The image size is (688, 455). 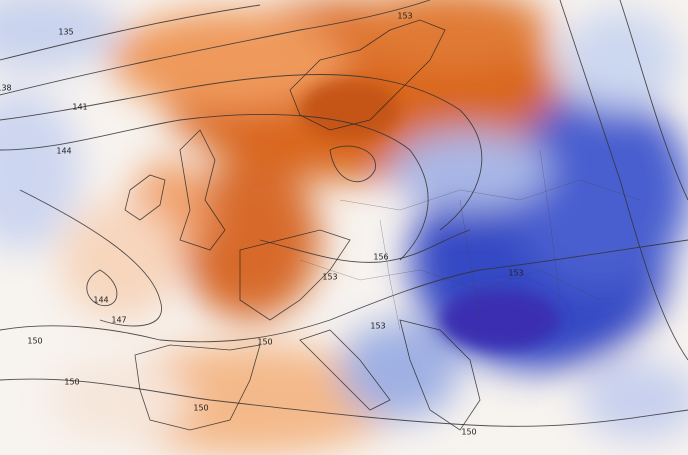 What do you see at coordinates (118, 320) in the screenshot?
I see `contour-label: 147` at bounding box center [118, 320].